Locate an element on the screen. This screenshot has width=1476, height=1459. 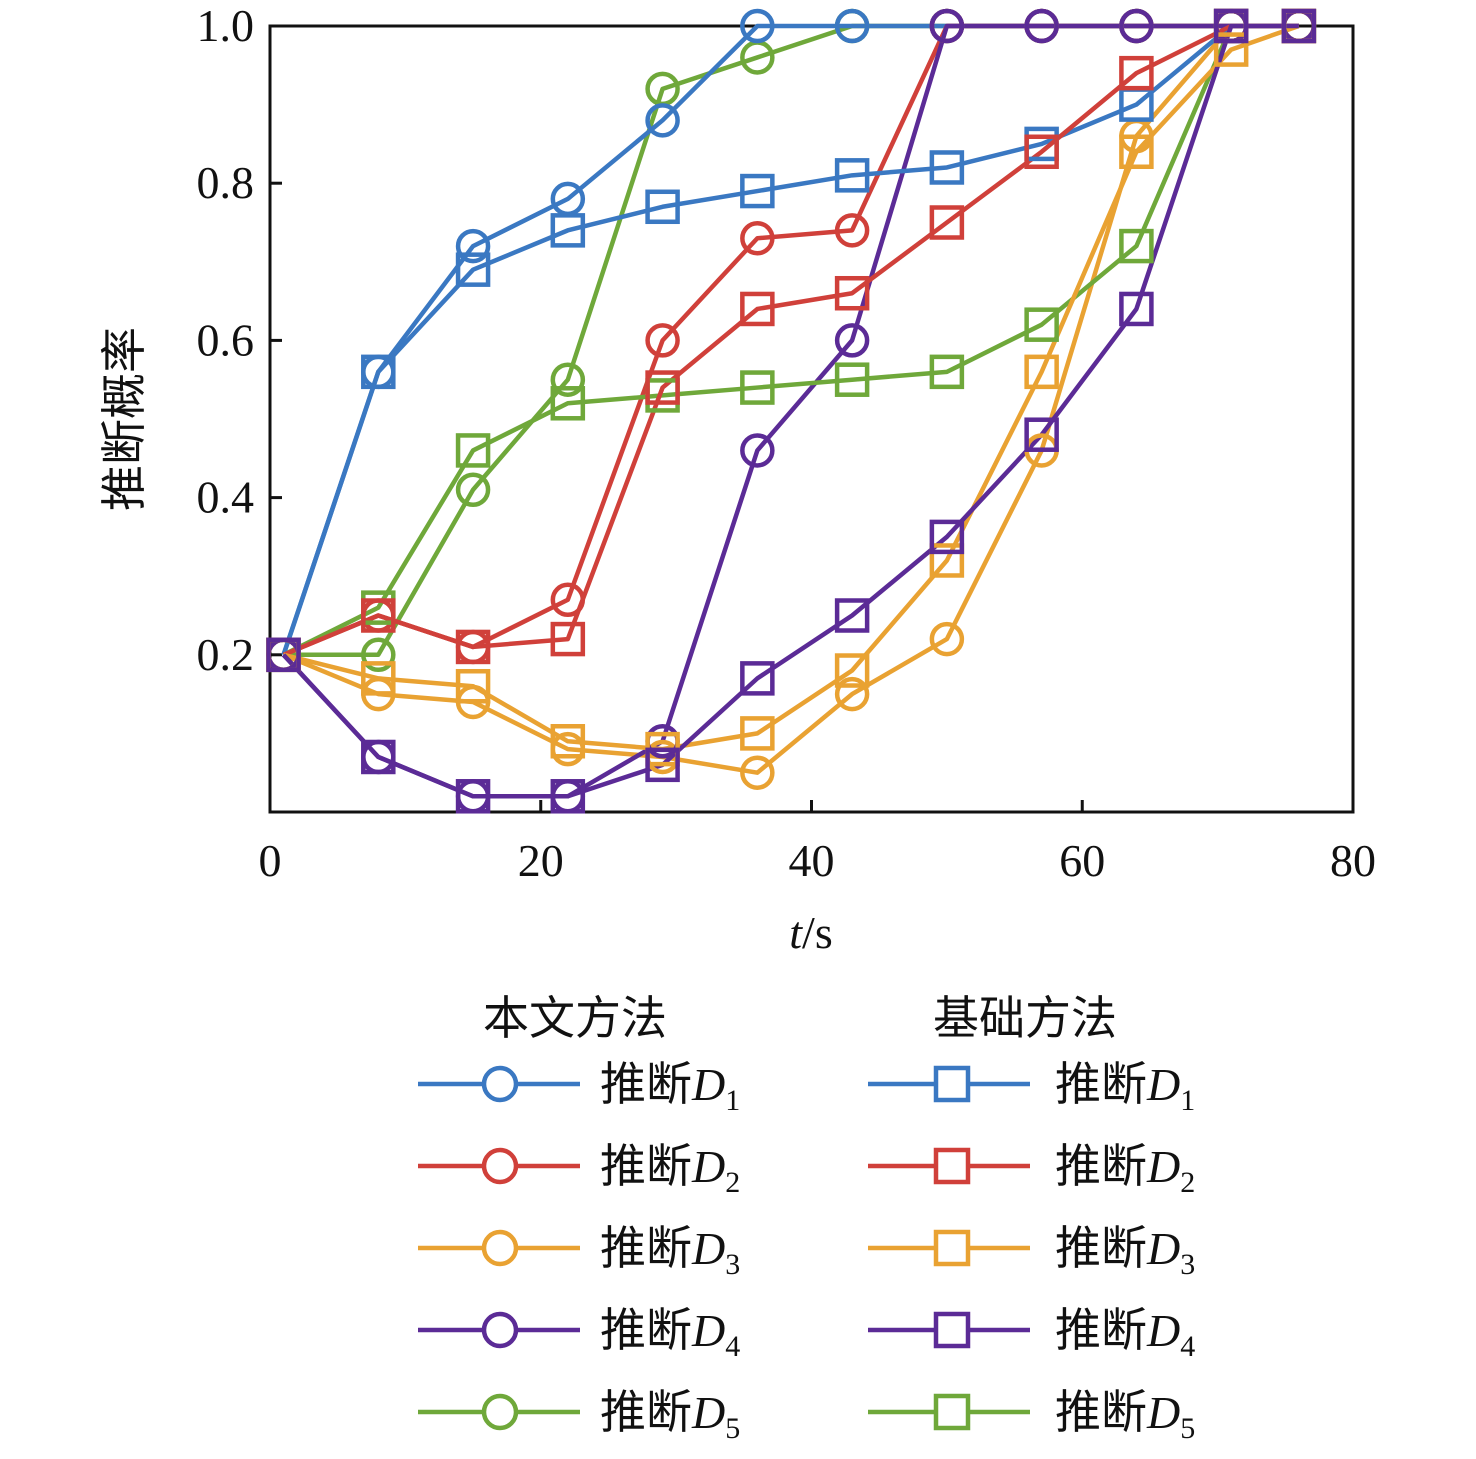
y-tick-label: 0.4 is located at coordinates (226, 497).